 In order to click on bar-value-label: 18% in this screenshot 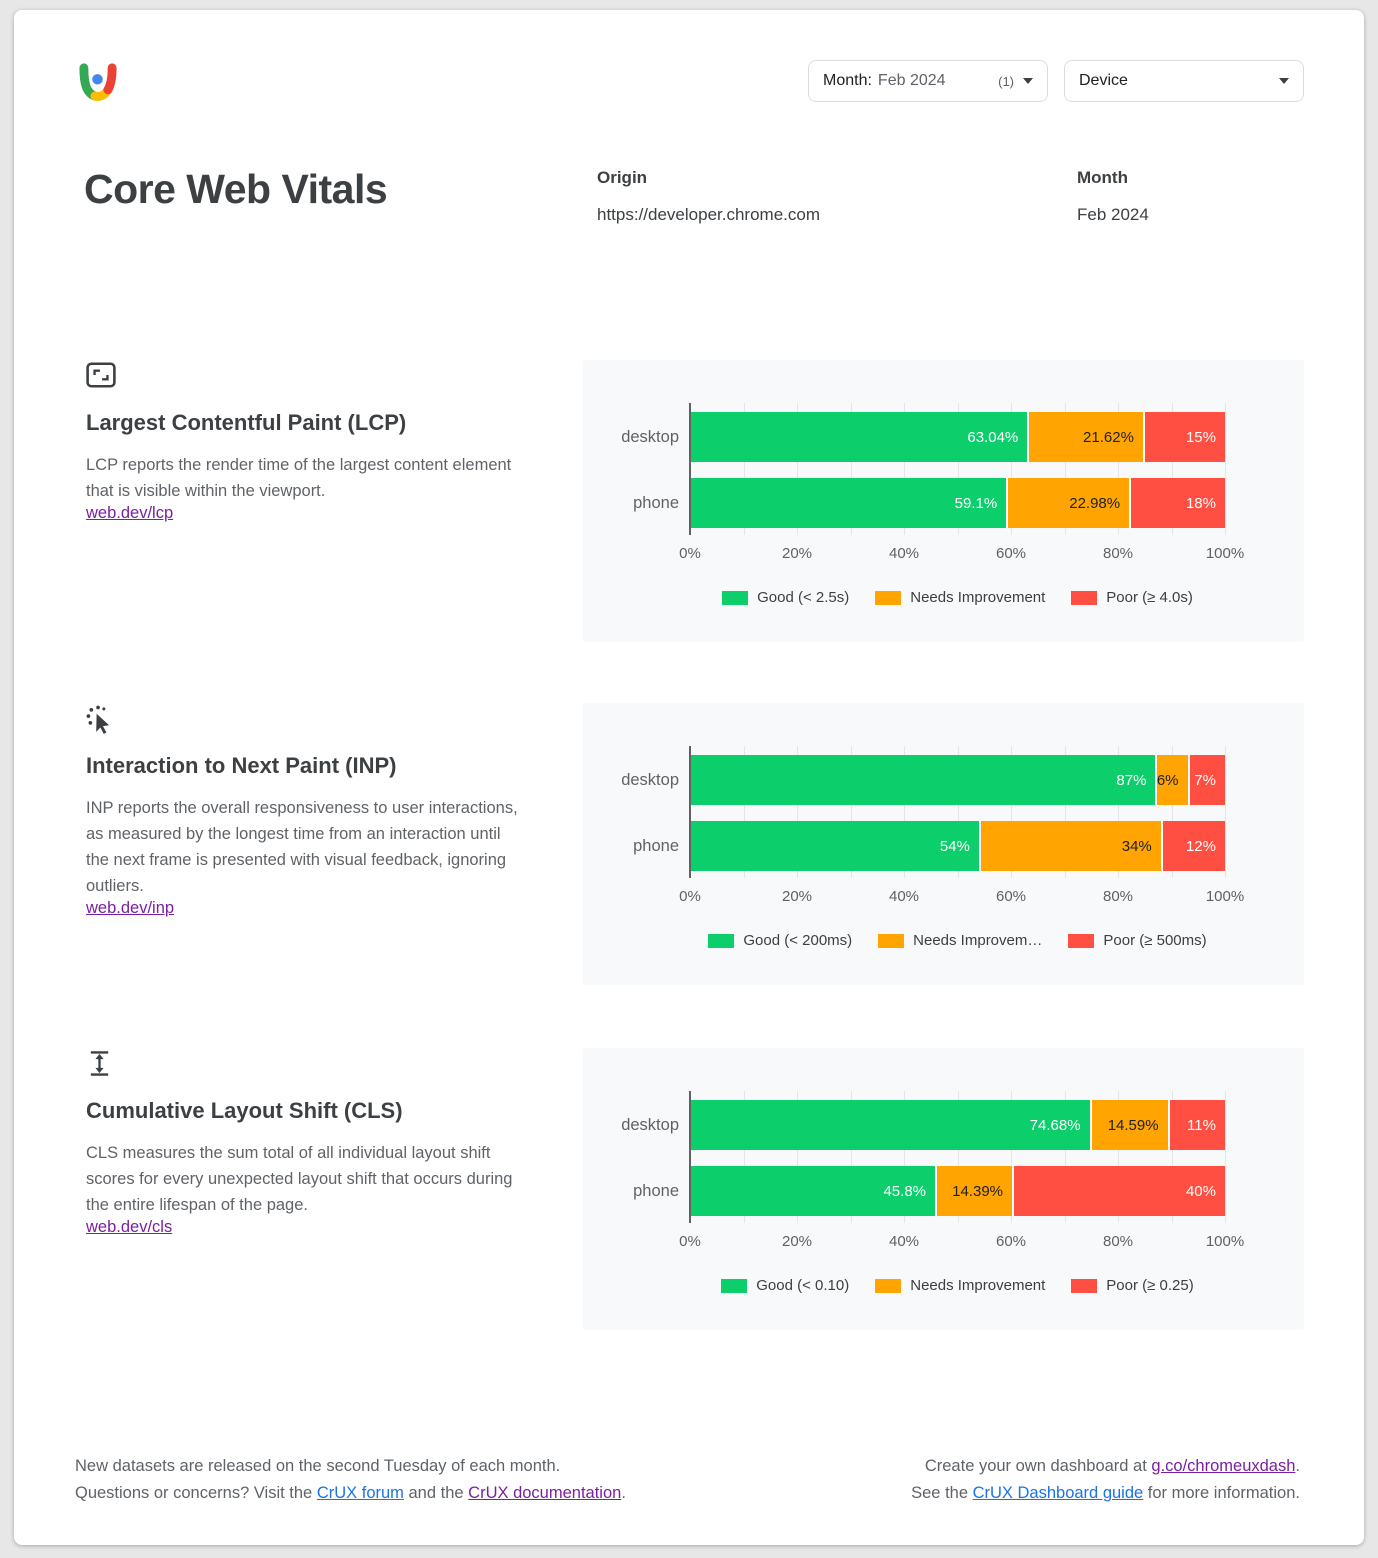, I will do `click(1200, 503)`.